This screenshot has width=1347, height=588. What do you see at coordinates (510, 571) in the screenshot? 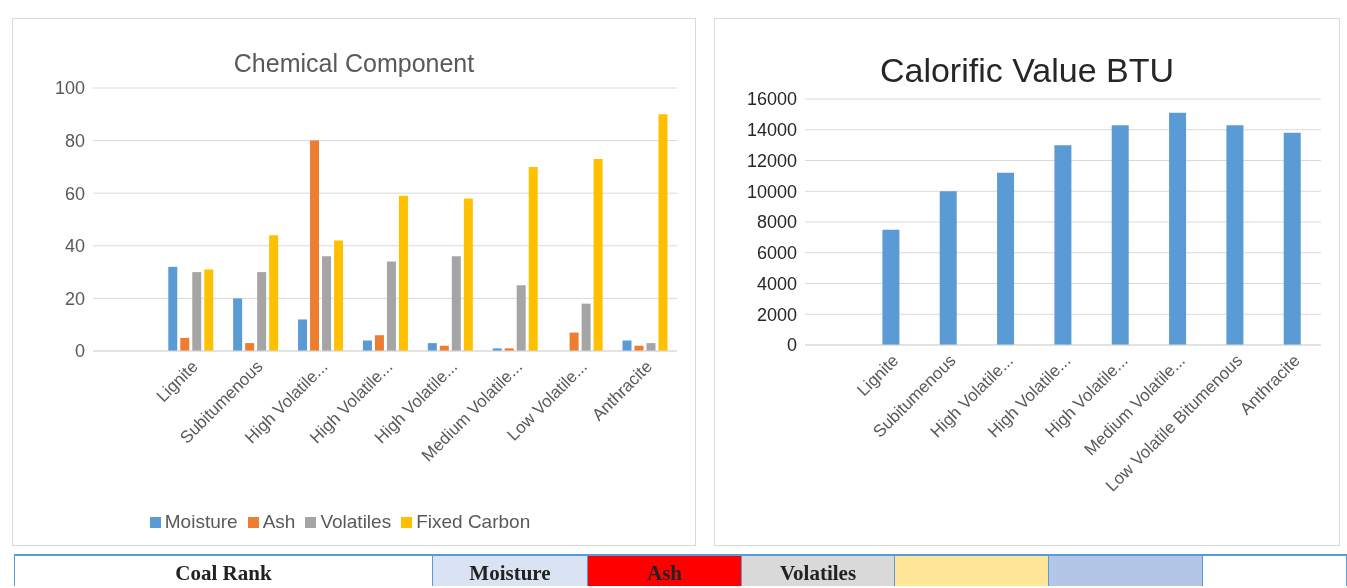
I see `category-label: Moisture` at bounding box center [510, 571].